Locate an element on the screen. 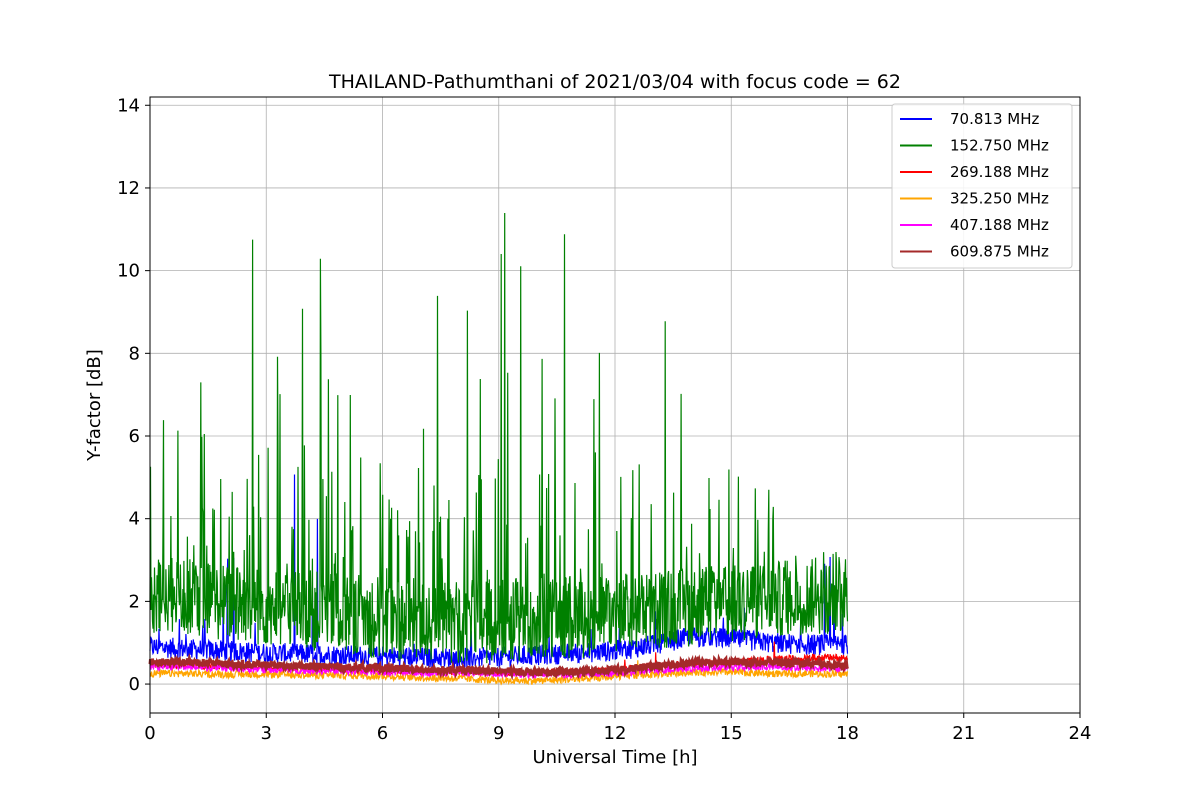 Image resolution: width=1200 pixels, height=800 pixels. y-axis-title: Y-factor [dB] is located at coordinates (94, 405).